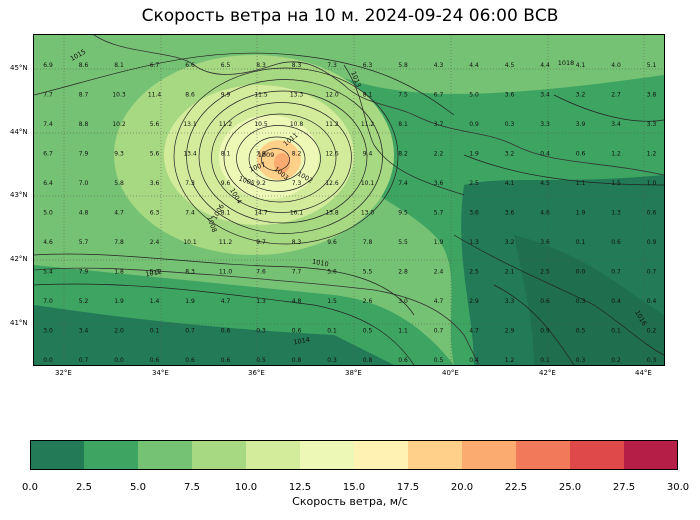  What do you see at coordinates (368, 301) in the screenshot?
I see `wind-value-label: 2.6` at bounding box center [368, 301].